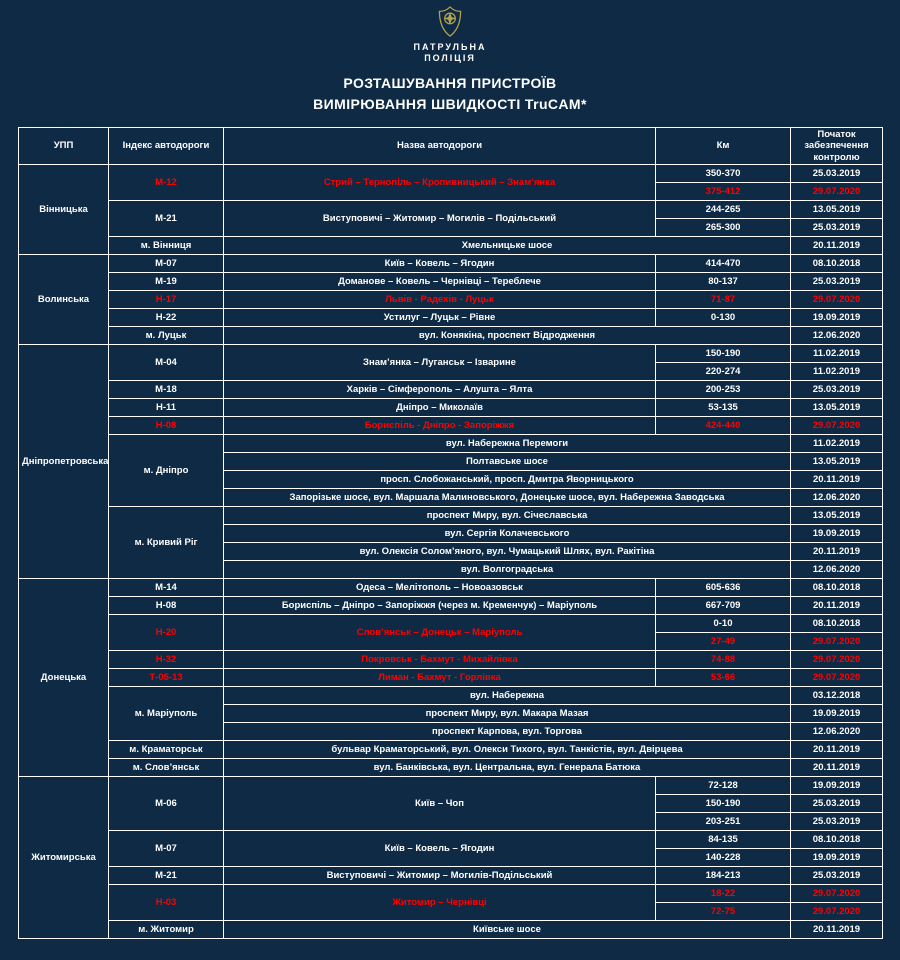 This screenshot has height=960, width=900. I want to click on table-row: Полтавське шосе 13.05.2019, so click(451, 461).